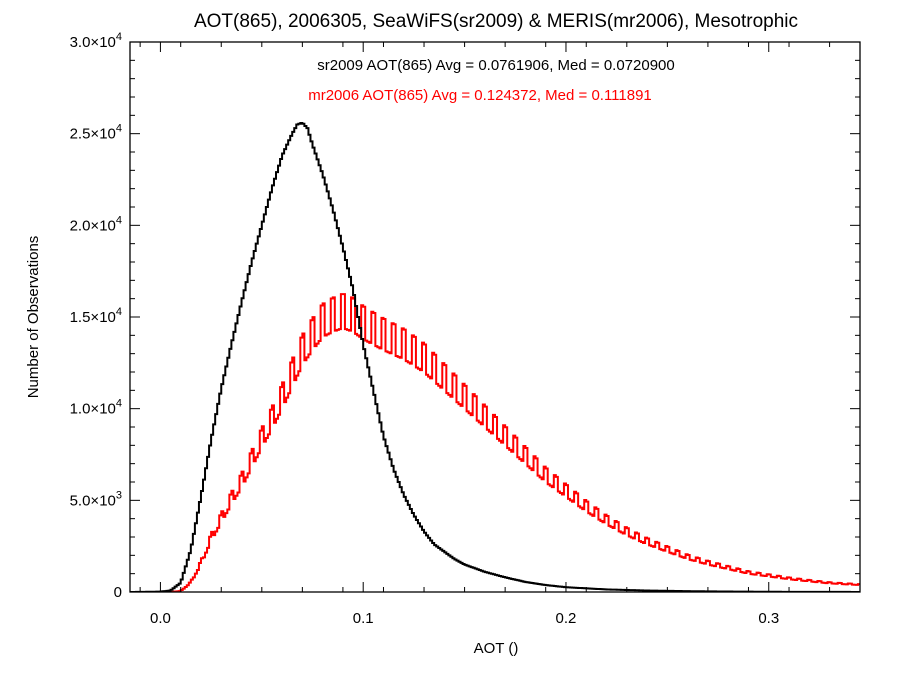  I want to click on y-tick-mantissa: 1.5×10, so click(93, 317).